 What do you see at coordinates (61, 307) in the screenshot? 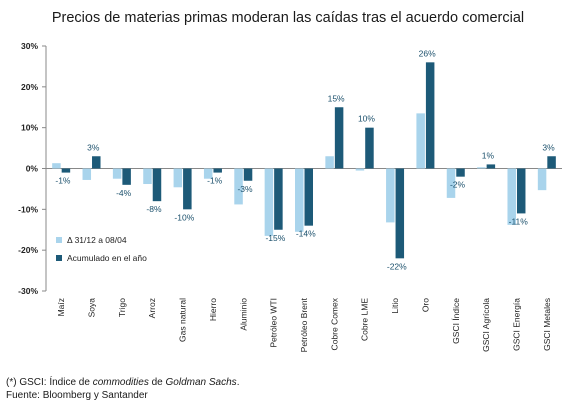
I see `category-label: Maíz` at bounding box center [61, 307].